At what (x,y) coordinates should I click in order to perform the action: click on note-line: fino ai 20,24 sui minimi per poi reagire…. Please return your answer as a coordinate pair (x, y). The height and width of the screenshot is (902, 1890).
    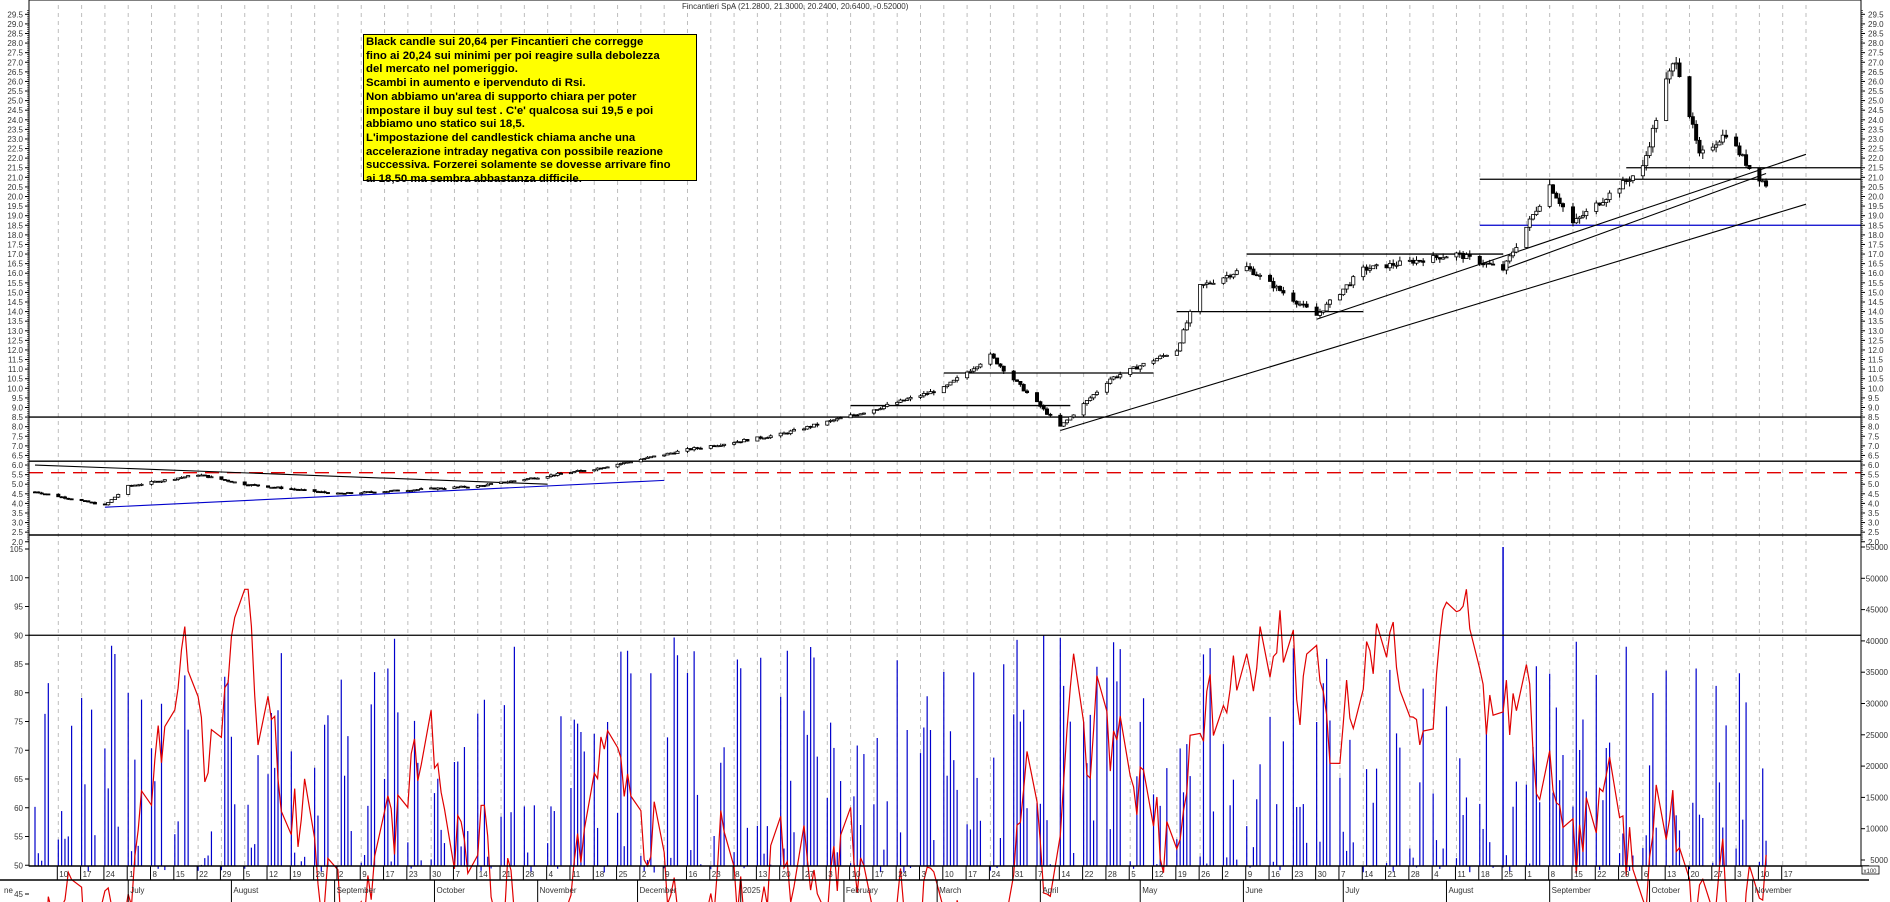
    Looking at the image, I should click on (513, 55).